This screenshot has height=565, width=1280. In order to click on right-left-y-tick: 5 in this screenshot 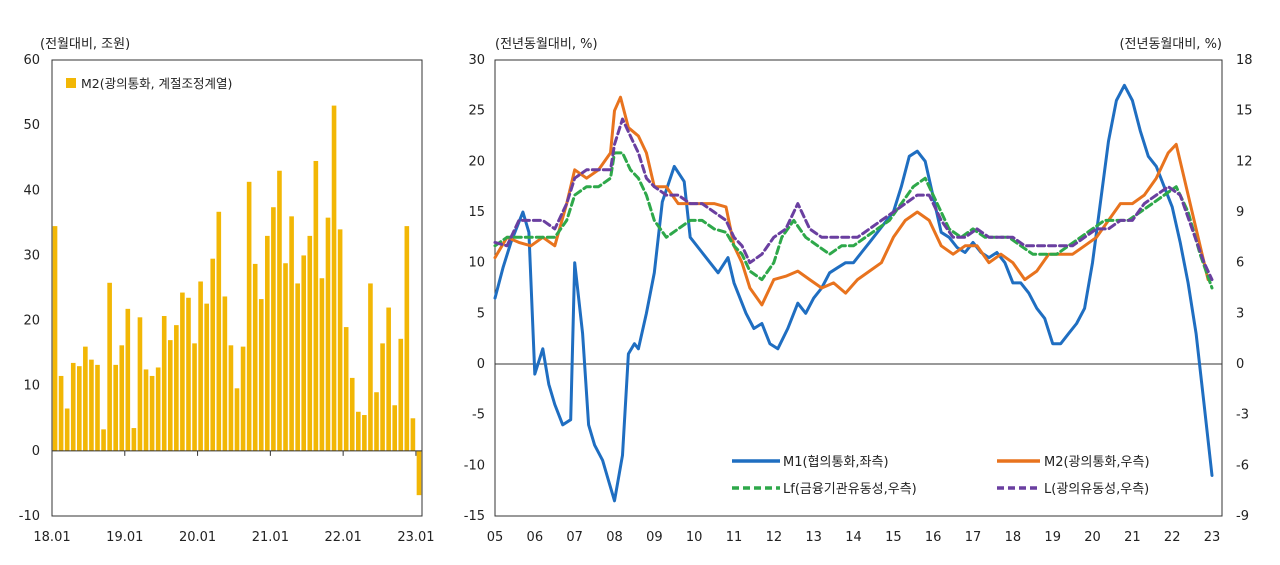, I will do `click(481, 313)`.